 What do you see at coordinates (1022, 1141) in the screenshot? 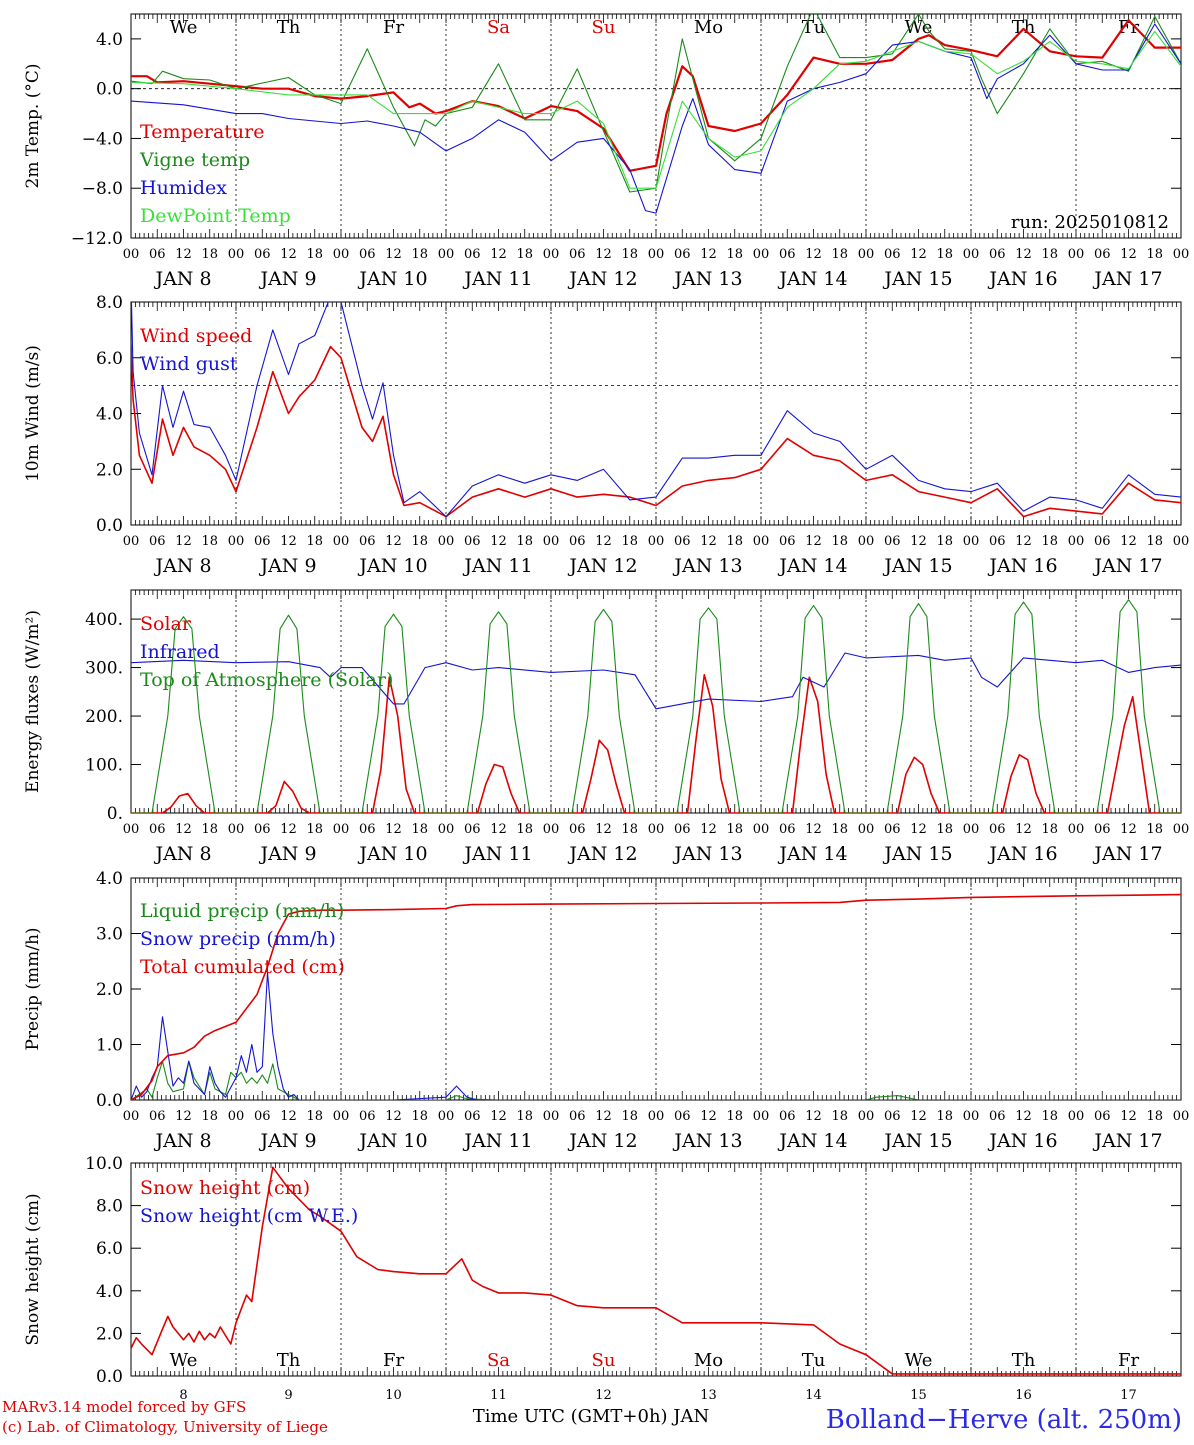
I see `date-label: JAN 16` at bounding box center [1022, 1141].